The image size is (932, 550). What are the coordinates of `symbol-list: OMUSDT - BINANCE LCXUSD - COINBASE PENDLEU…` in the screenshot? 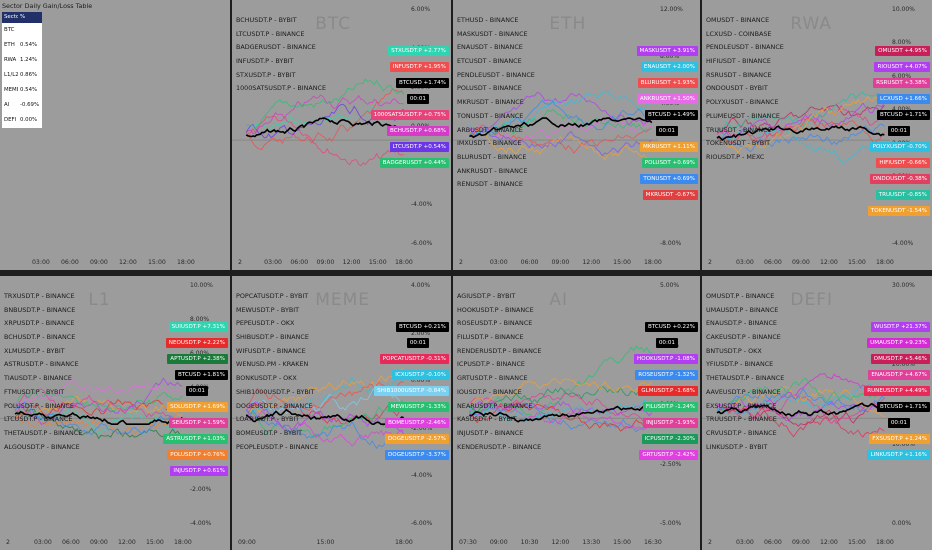 It's located at (745, 89).